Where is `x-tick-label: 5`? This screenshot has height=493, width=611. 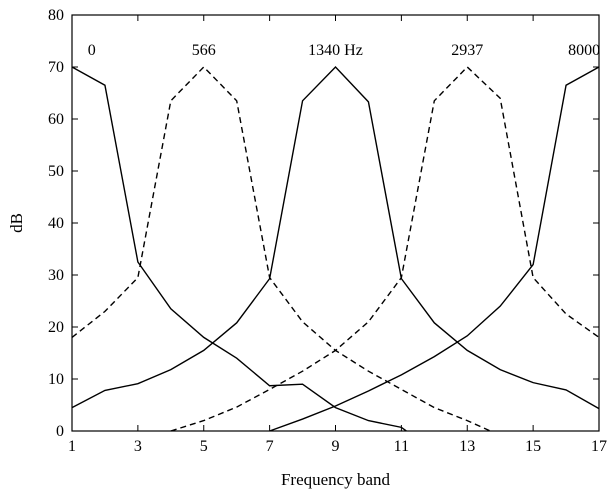
x-tick-label: 5 is located at coordinates (204, 446).